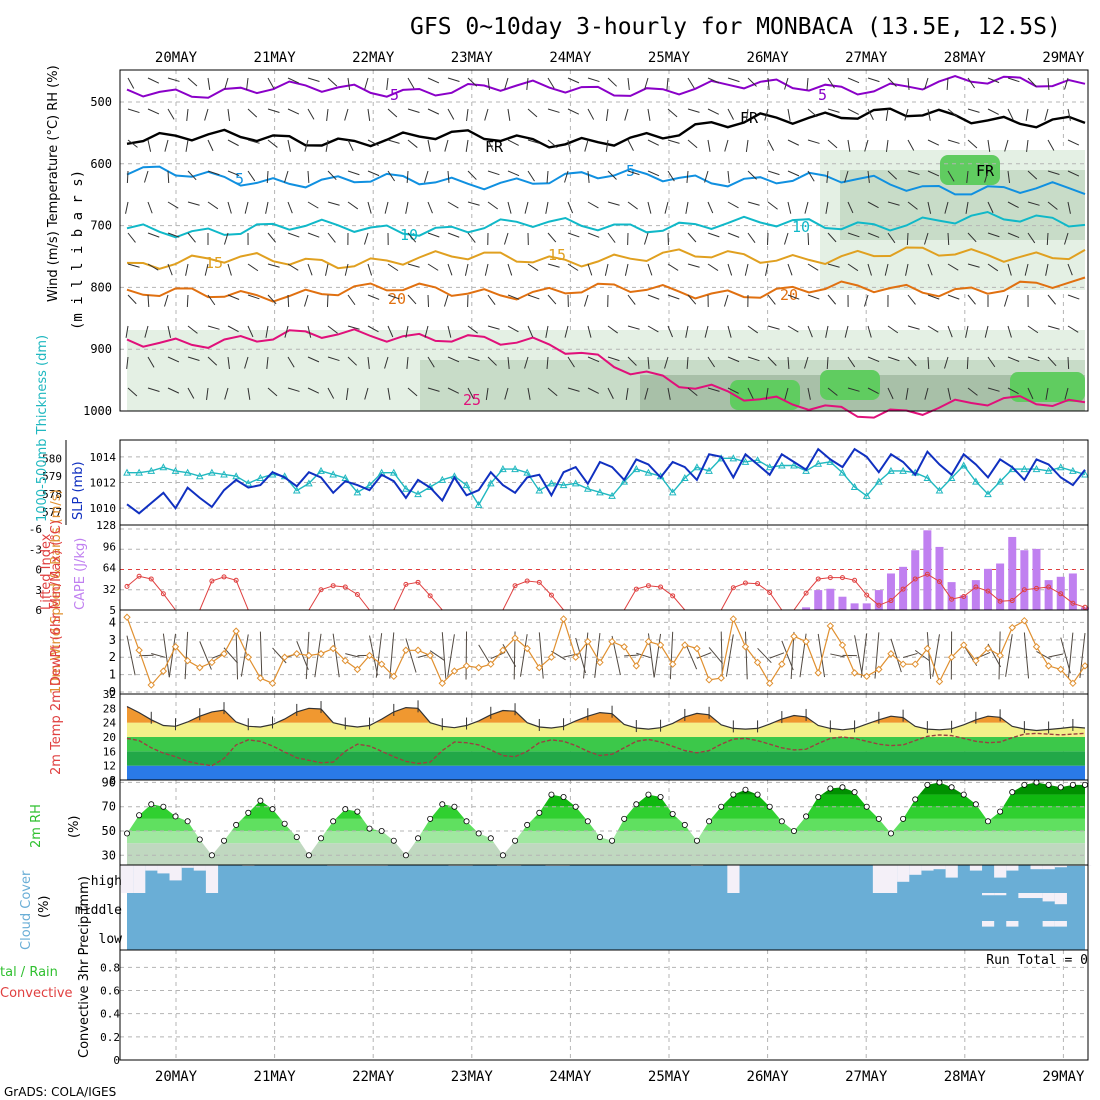 The image size is (1100, 1100). What do you see at coordinates (35, 529) in the screenshot?
I see `li-tick-label: -6` at bounding box center [35, 529].